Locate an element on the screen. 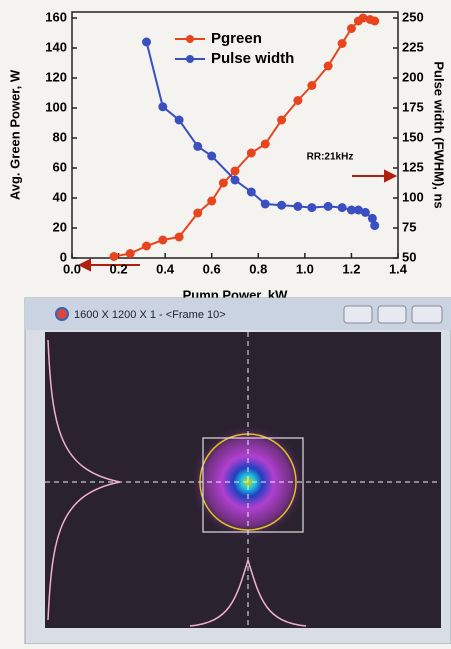 This screenshot has height=649, width=451. x-tick-label: 0.2 is located at coordinates (119, 268).